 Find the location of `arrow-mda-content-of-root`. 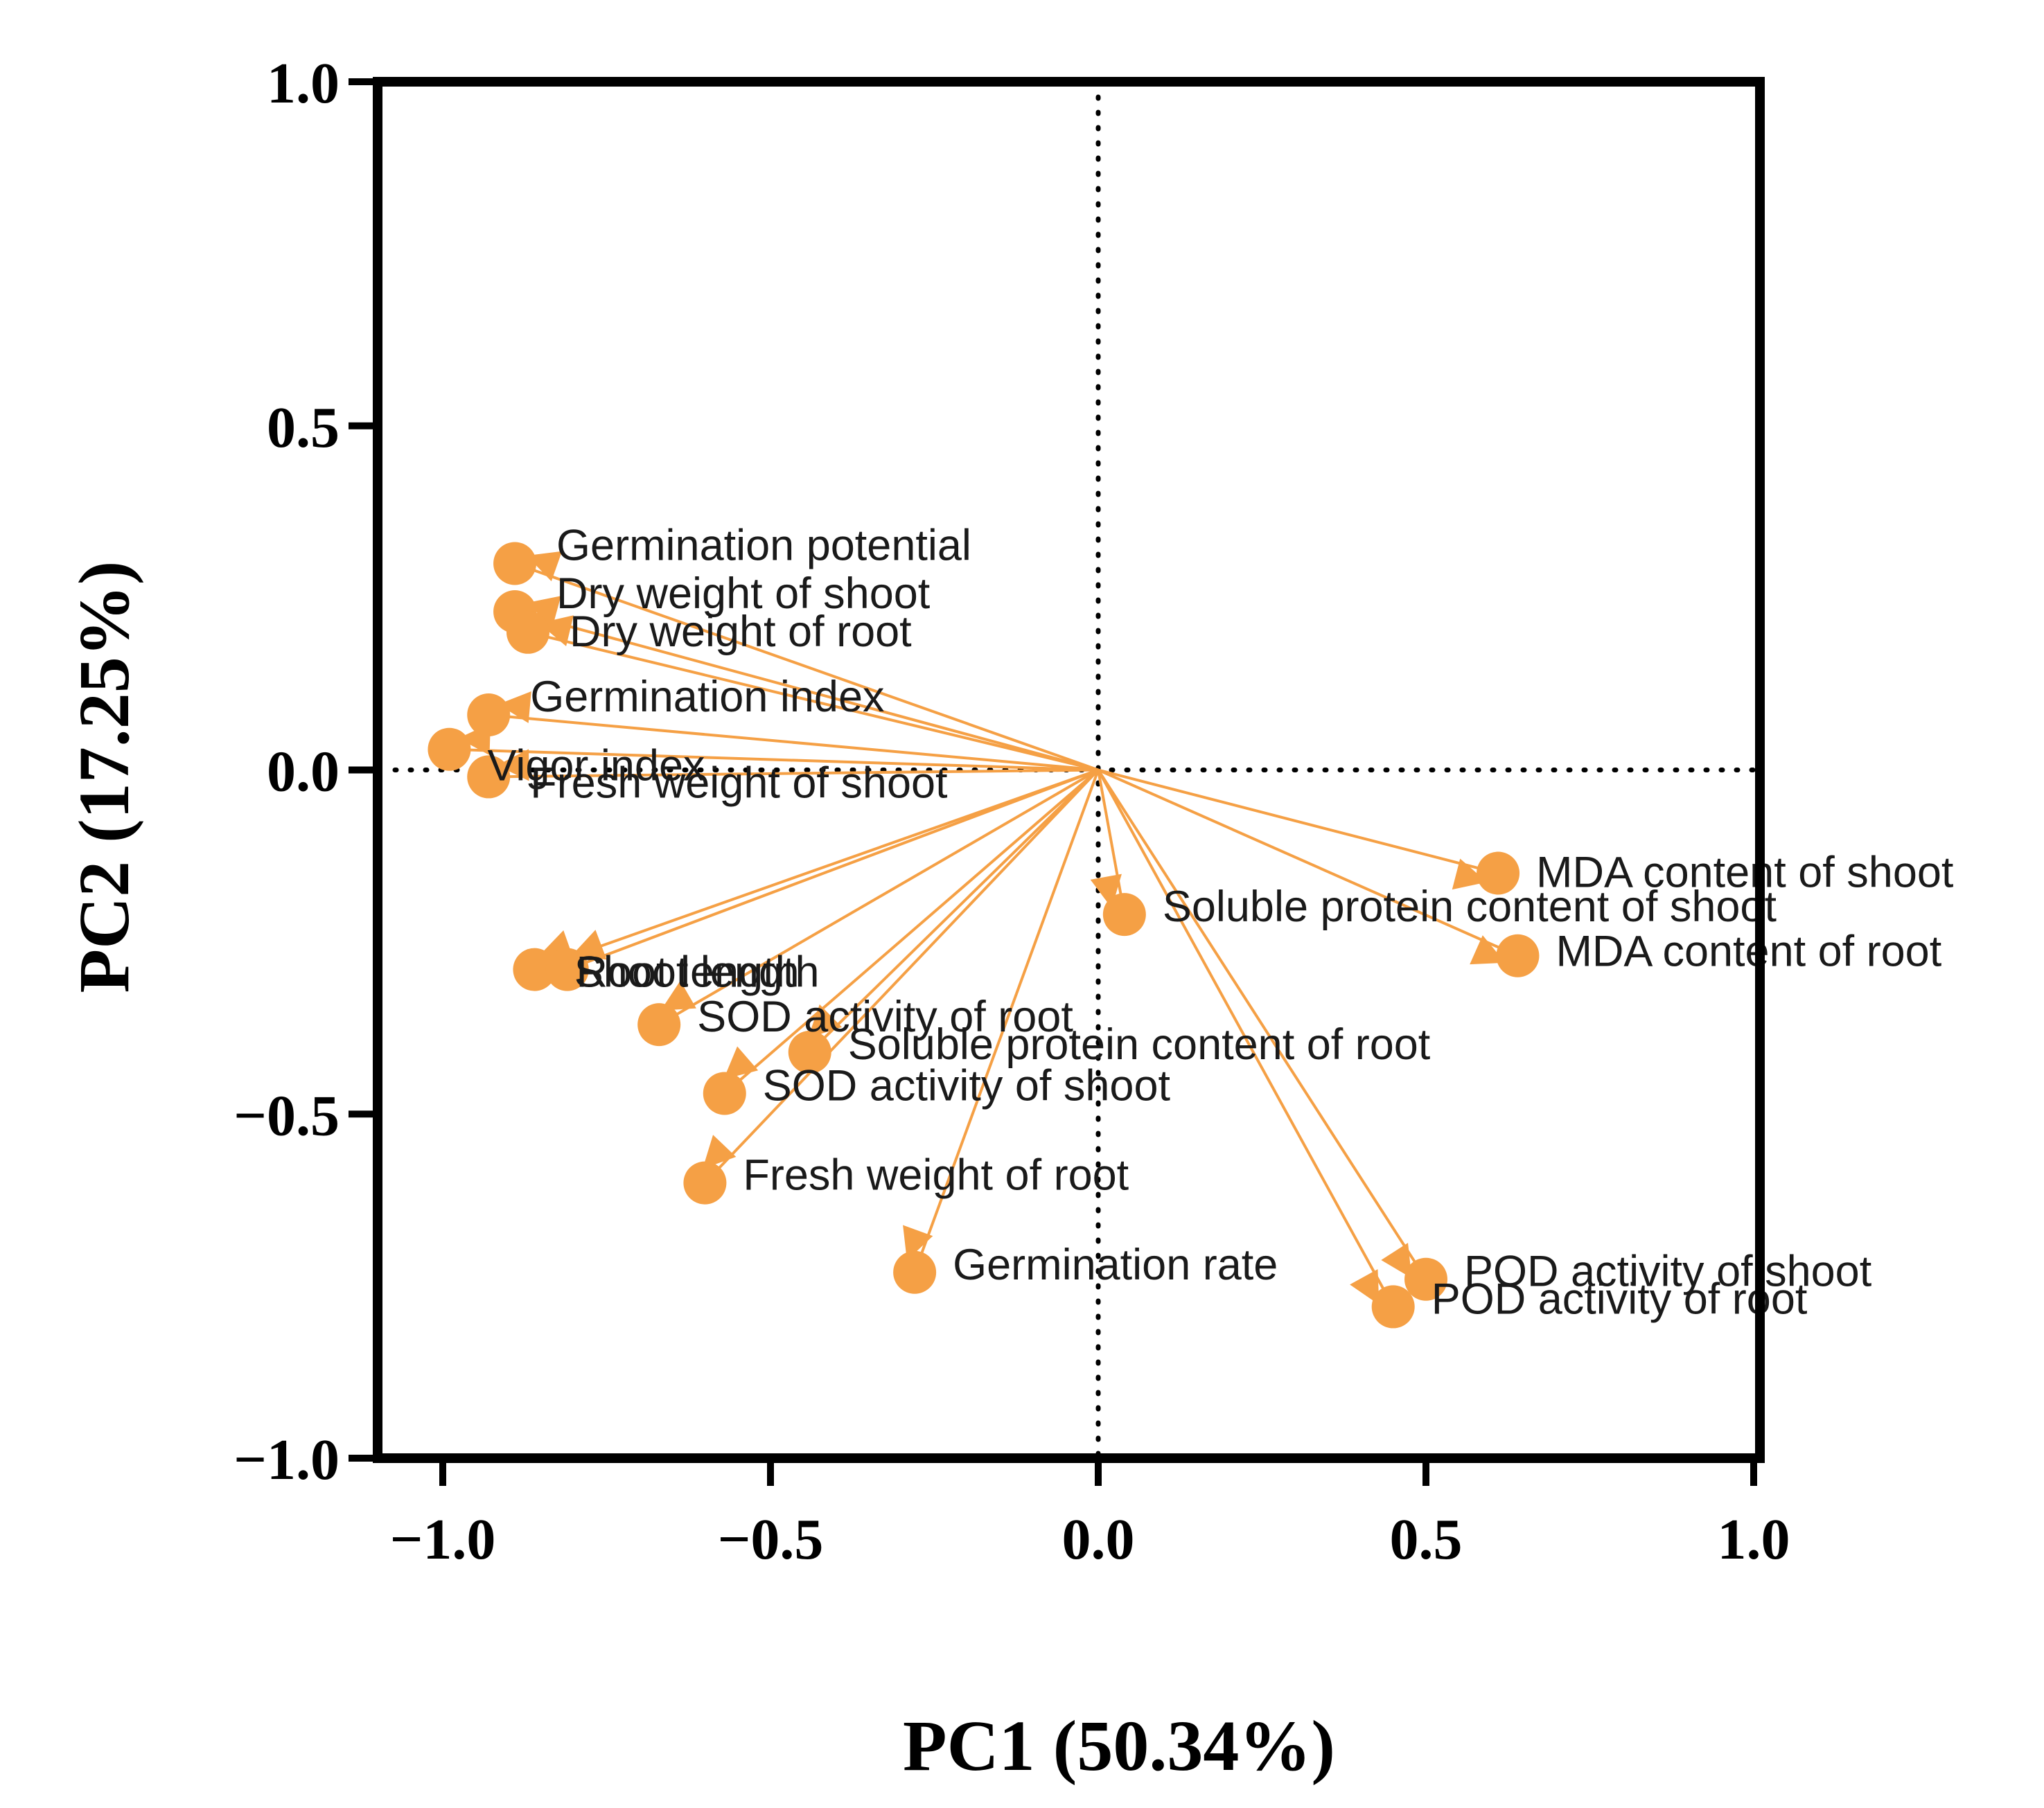

arrow-mda-content-of-root is located at coordinates (1302, 866).